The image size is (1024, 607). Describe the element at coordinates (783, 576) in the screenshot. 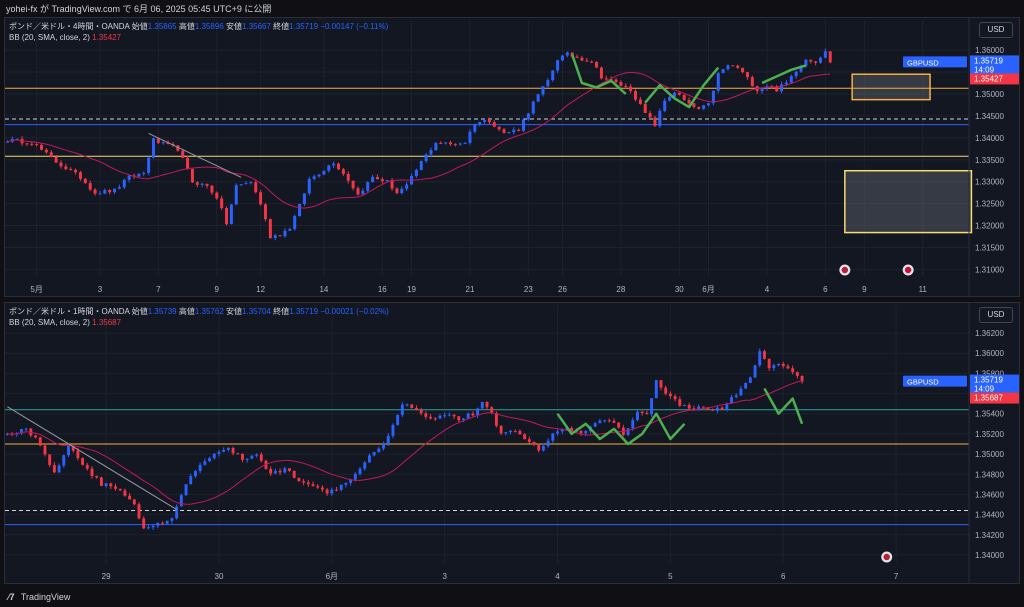

I see `time-tick-label: 6` at that location.